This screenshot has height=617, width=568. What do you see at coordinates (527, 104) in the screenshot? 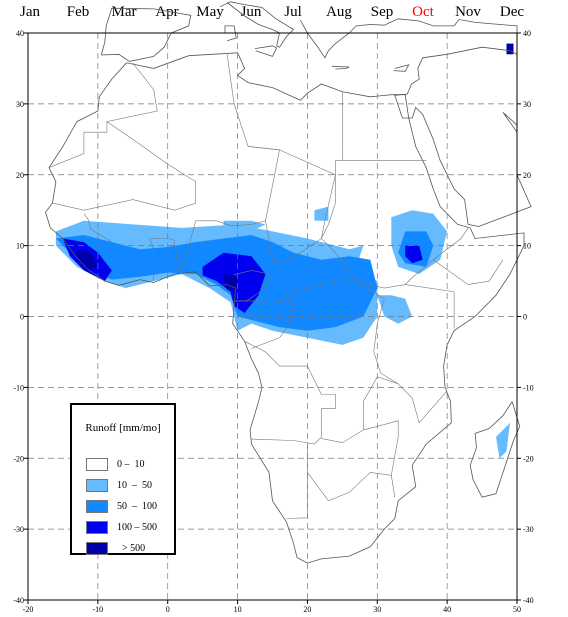
I see `lat-tick-label-right: 30` at bounding box center [527, 104].